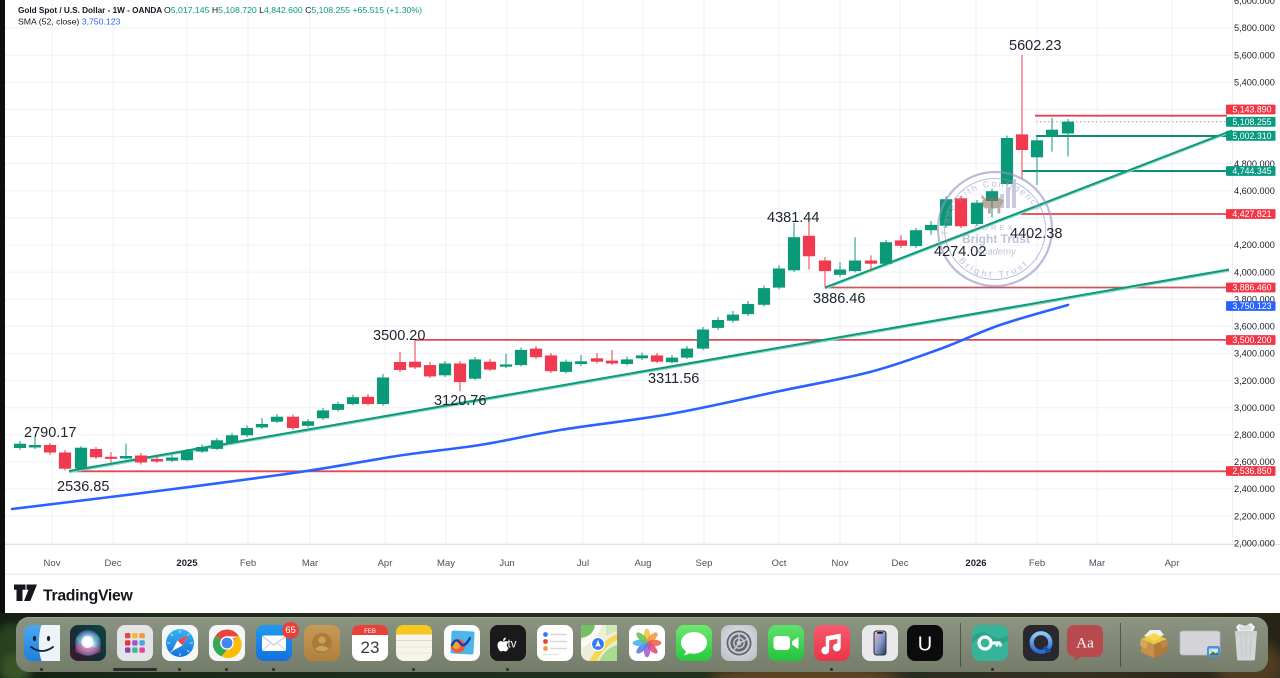  Describe the element at coordinates (1254, 191) in the screenshot. I see `svg-text: 4,600.000` at that location.